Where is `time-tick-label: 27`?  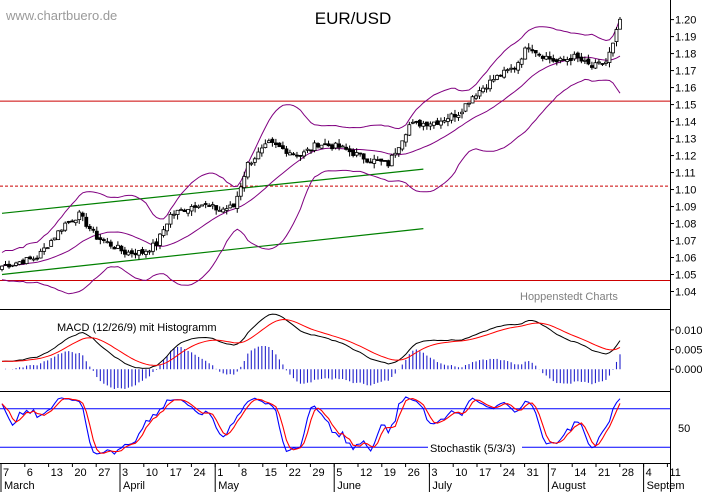 time-tick-label: 27 is located at coordinates (104, 473).